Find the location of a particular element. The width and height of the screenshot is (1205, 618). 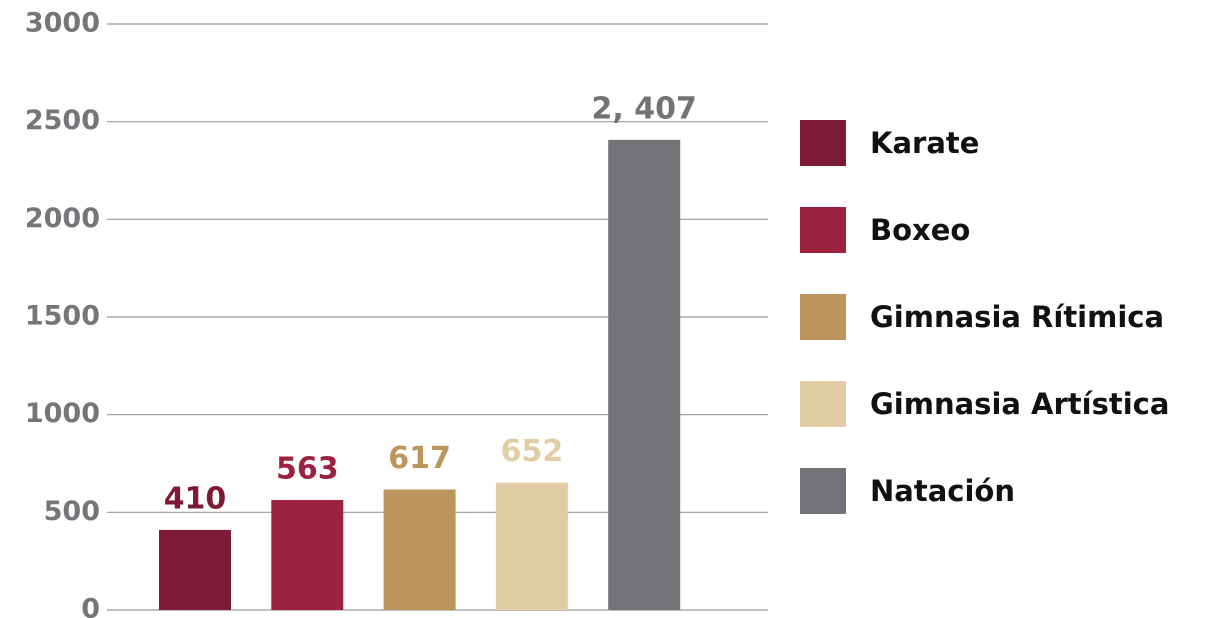

data-label: 563 is located at coordinates (307, 469).